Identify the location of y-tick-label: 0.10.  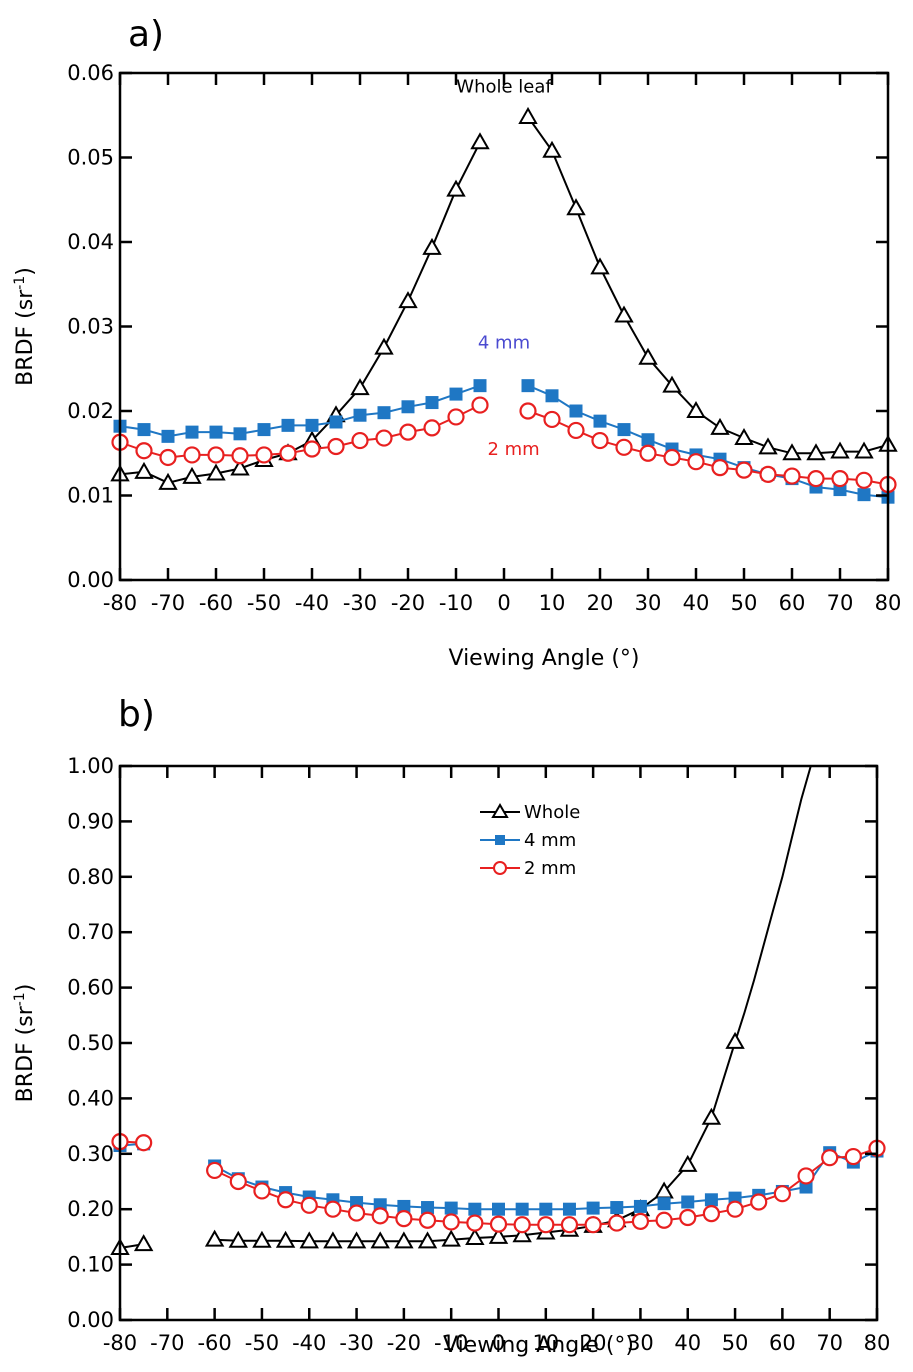
(90, 1265).